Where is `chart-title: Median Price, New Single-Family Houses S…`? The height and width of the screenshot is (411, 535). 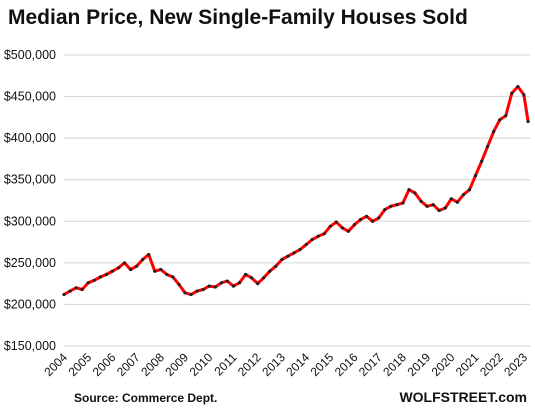
chart-title: Median Price, New Single-Family Houses S… is located at coordinates (238, 17).